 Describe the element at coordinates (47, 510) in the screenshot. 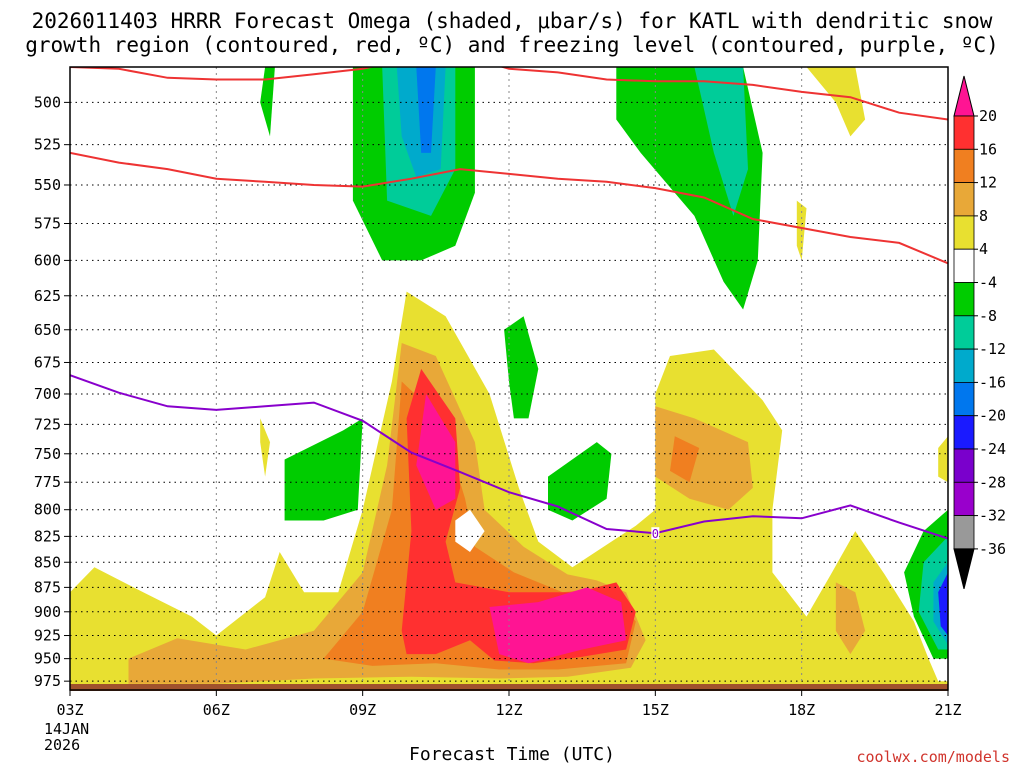

I see `y-tick-label-800: 800` at that location.